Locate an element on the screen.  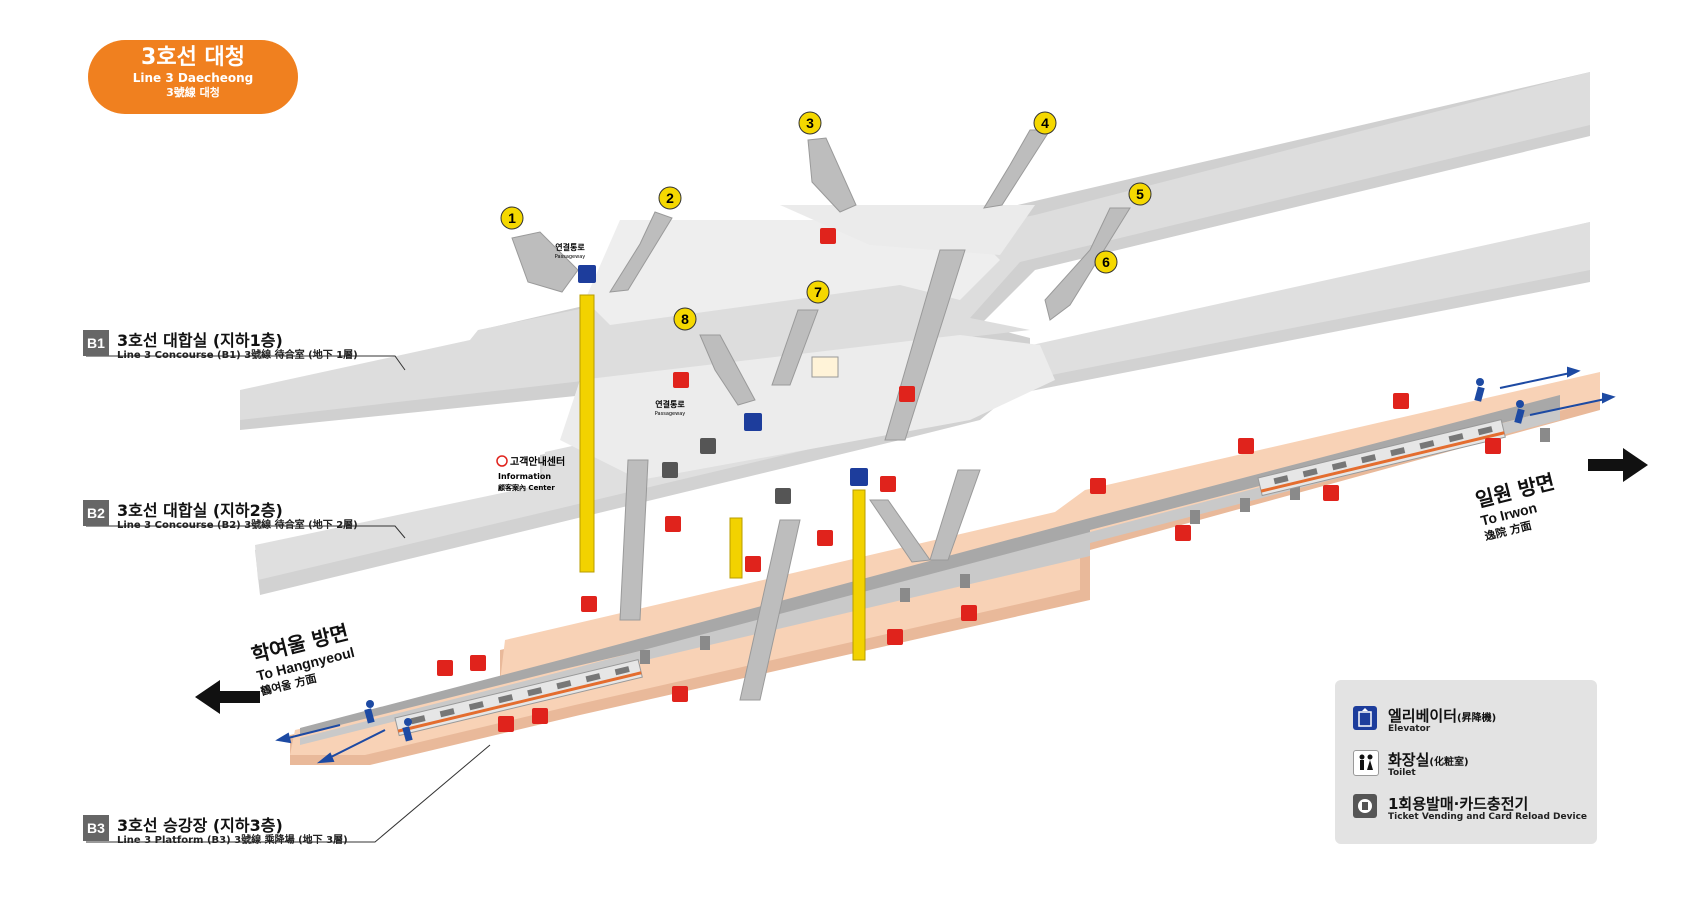
legend-elevator-ko: 엘리베이터 is located at coordinates (1423, 716).